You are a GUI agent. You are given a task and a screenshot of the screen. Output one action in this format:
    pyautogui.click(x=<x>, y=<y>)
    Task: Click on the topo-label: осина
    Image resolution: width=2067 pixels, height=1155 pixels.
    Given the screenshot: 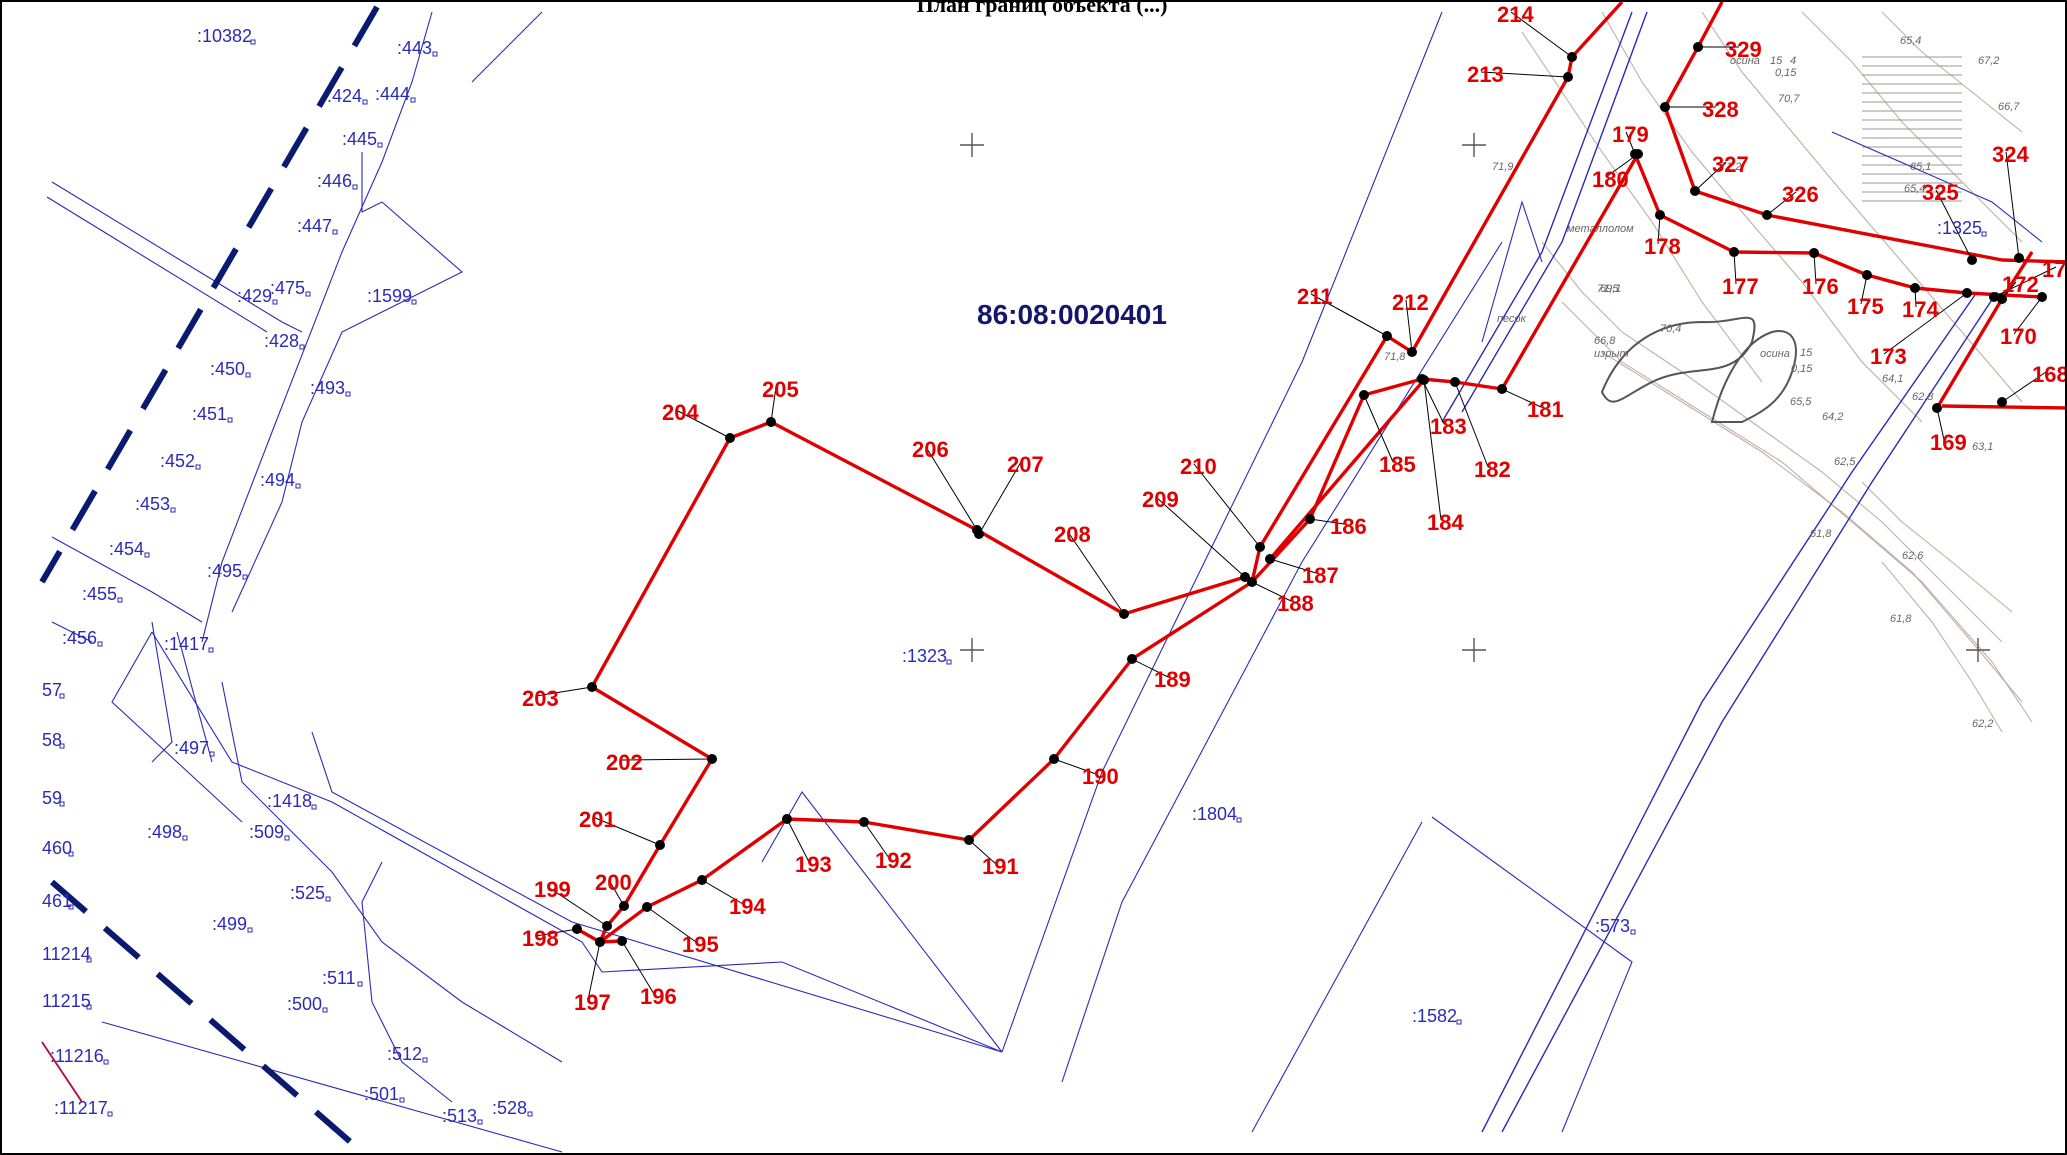 What is the action you would take?
    pyautogui.click(x=1745, y=61)
    